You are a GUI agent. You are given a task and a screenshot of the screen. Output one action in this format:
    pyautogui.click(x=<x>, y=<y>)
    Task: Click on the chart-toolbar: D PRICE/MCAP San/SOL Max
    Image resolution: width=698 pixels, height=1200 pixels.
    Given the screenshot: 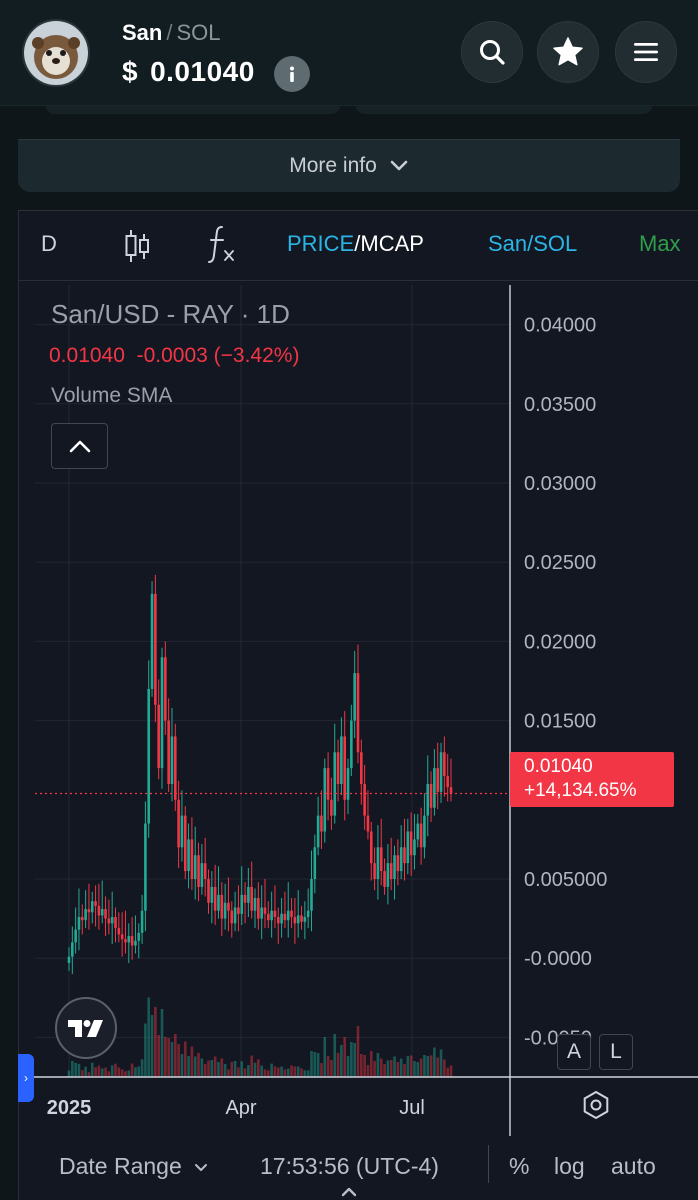 What is the action you would take?
    pyautogui.click(x=358, y=246)
    